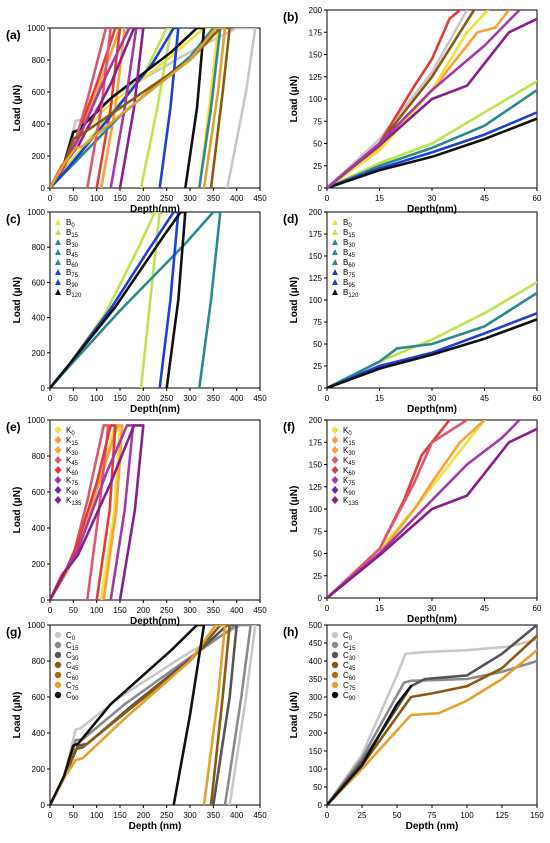  Describe the element at coordinates (36, 212) in the screenshot. I see `y-tick-label: 1000` at that location.